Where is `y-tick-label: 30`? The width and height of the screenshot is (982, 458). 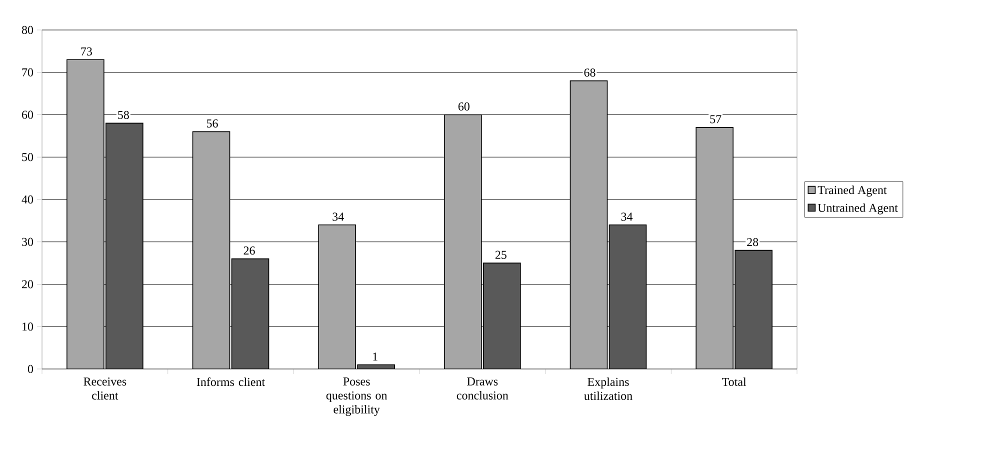 y-tick-label: 30 is located at coordinates (28, 242).